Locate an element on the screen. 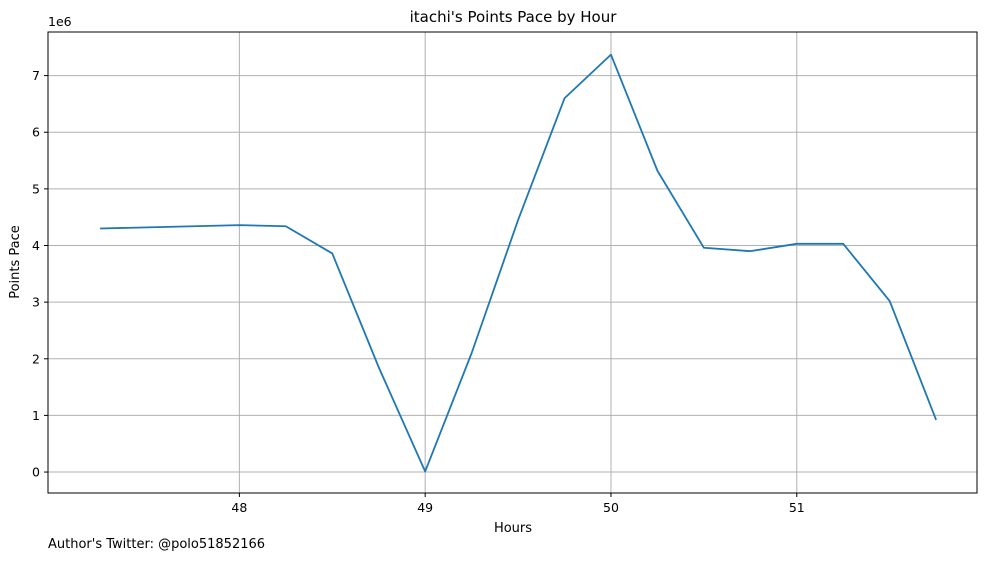 Image resolution: width=988 pixels, height=562 pixels. y-tick-label: 3 is located at coordinates (36, 302).